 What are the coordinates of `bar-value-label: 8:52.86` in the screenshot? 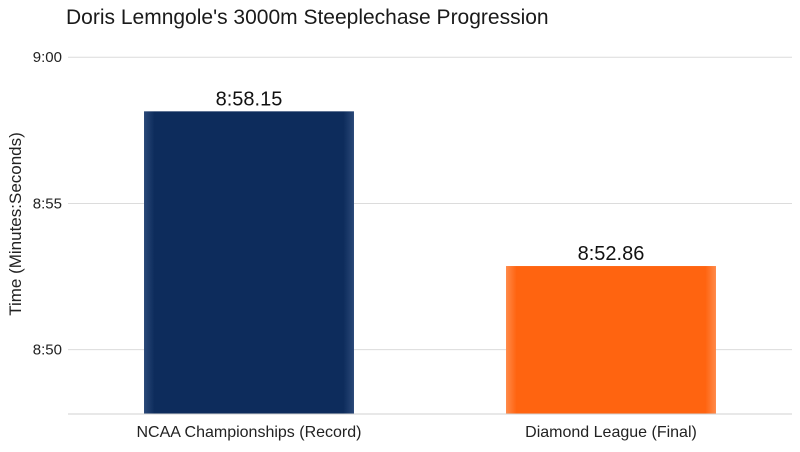 It's located at (611, 254).